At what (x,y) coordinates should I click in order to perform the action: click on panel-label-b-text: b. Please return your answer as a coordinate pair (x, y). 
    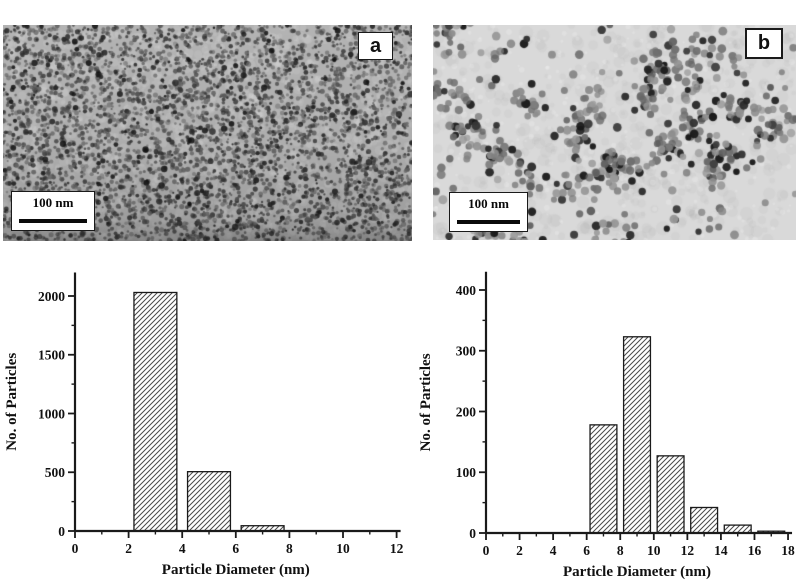
    Looking at the image, I should click on (764, 43).